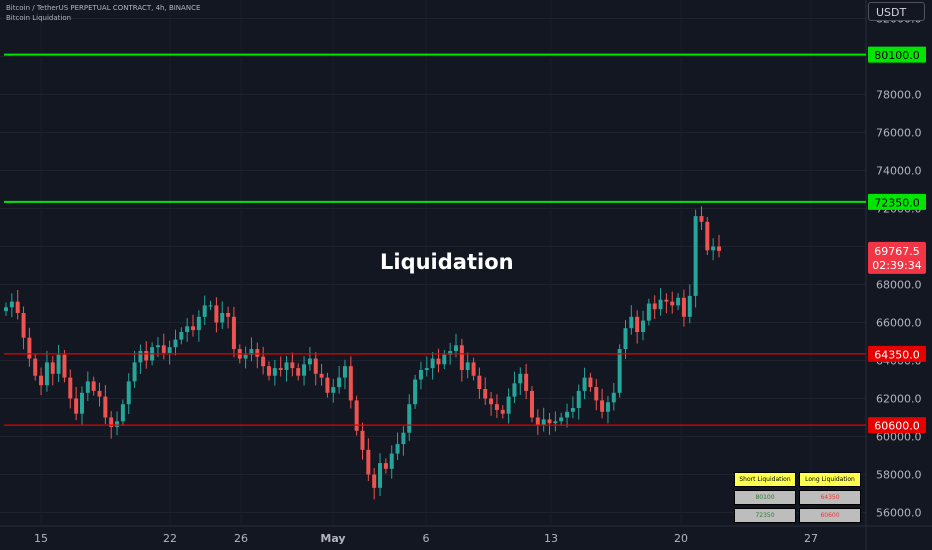 Image resolution: width=932 pixels, height=550 pixels. What do you see at coordinates (896, 265) in the screenshot?
I see `countdown-label: 02:39:34` at bounding box center [896, 265].